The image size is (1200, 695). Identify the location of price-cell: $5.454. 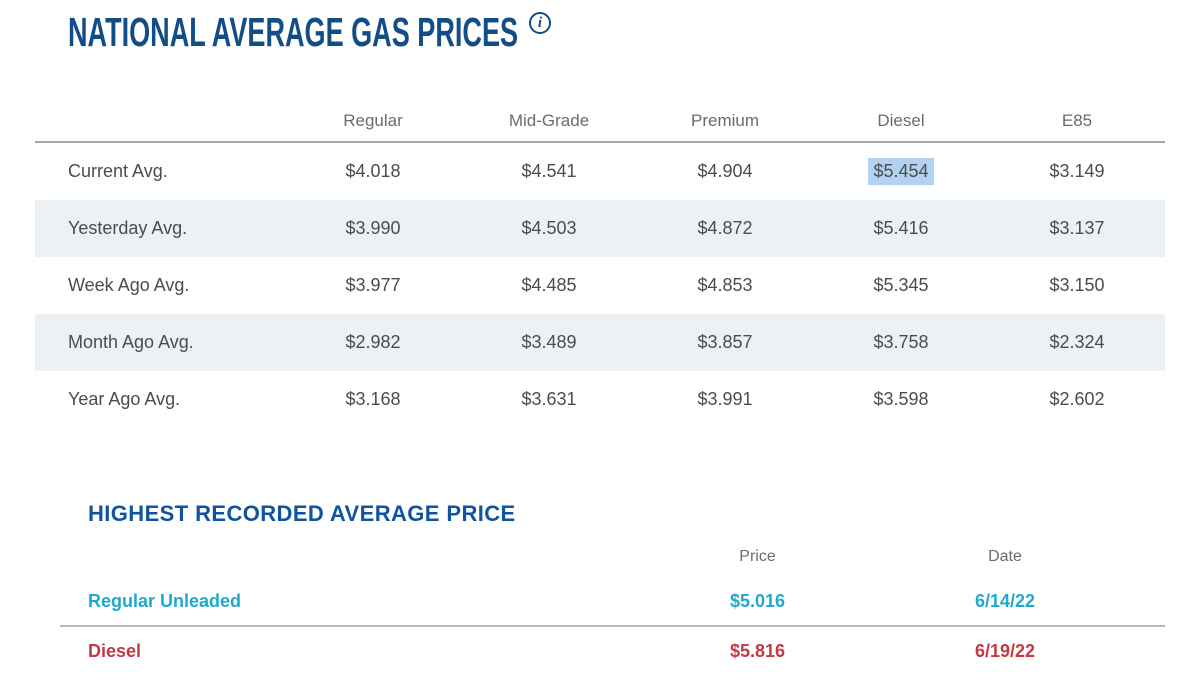
(901, 171).